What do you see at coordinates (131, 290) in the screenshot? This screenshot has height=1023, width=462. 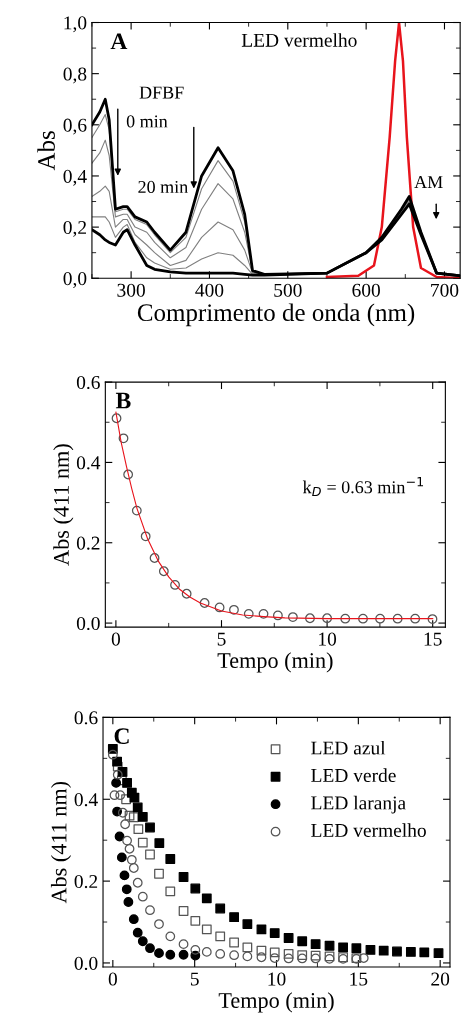 I see `x-tick-label: 300` at bounding box center [131, 290].